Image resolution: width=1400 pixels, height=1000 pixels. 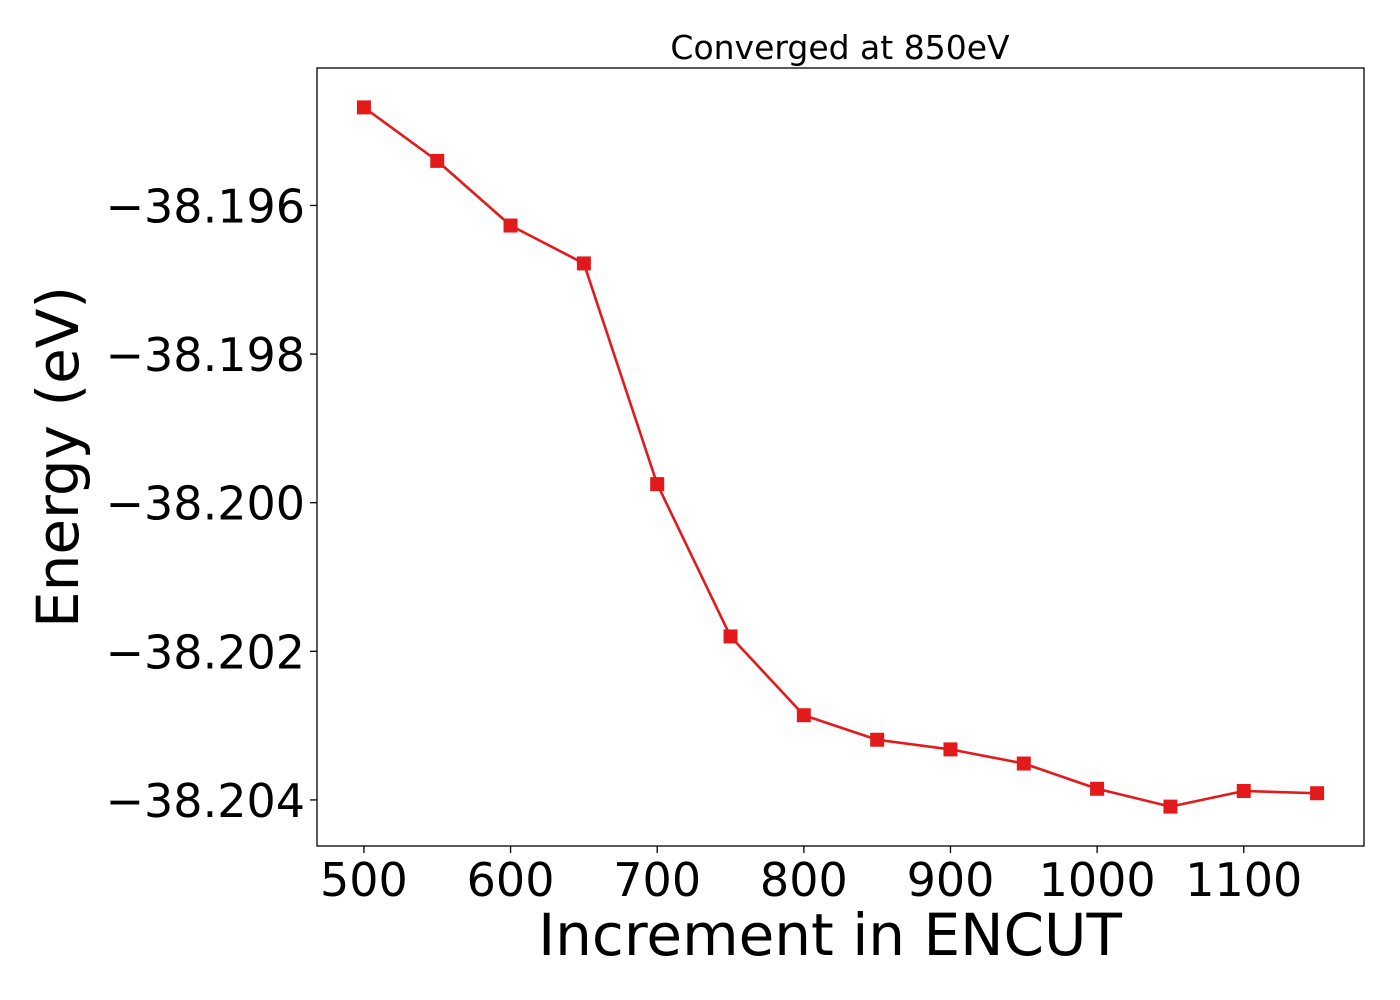 I want to click on y-axis-ticks: −38.196 −38.198 −38.200 −38.202 −38.204, so click(x=211, y=503).